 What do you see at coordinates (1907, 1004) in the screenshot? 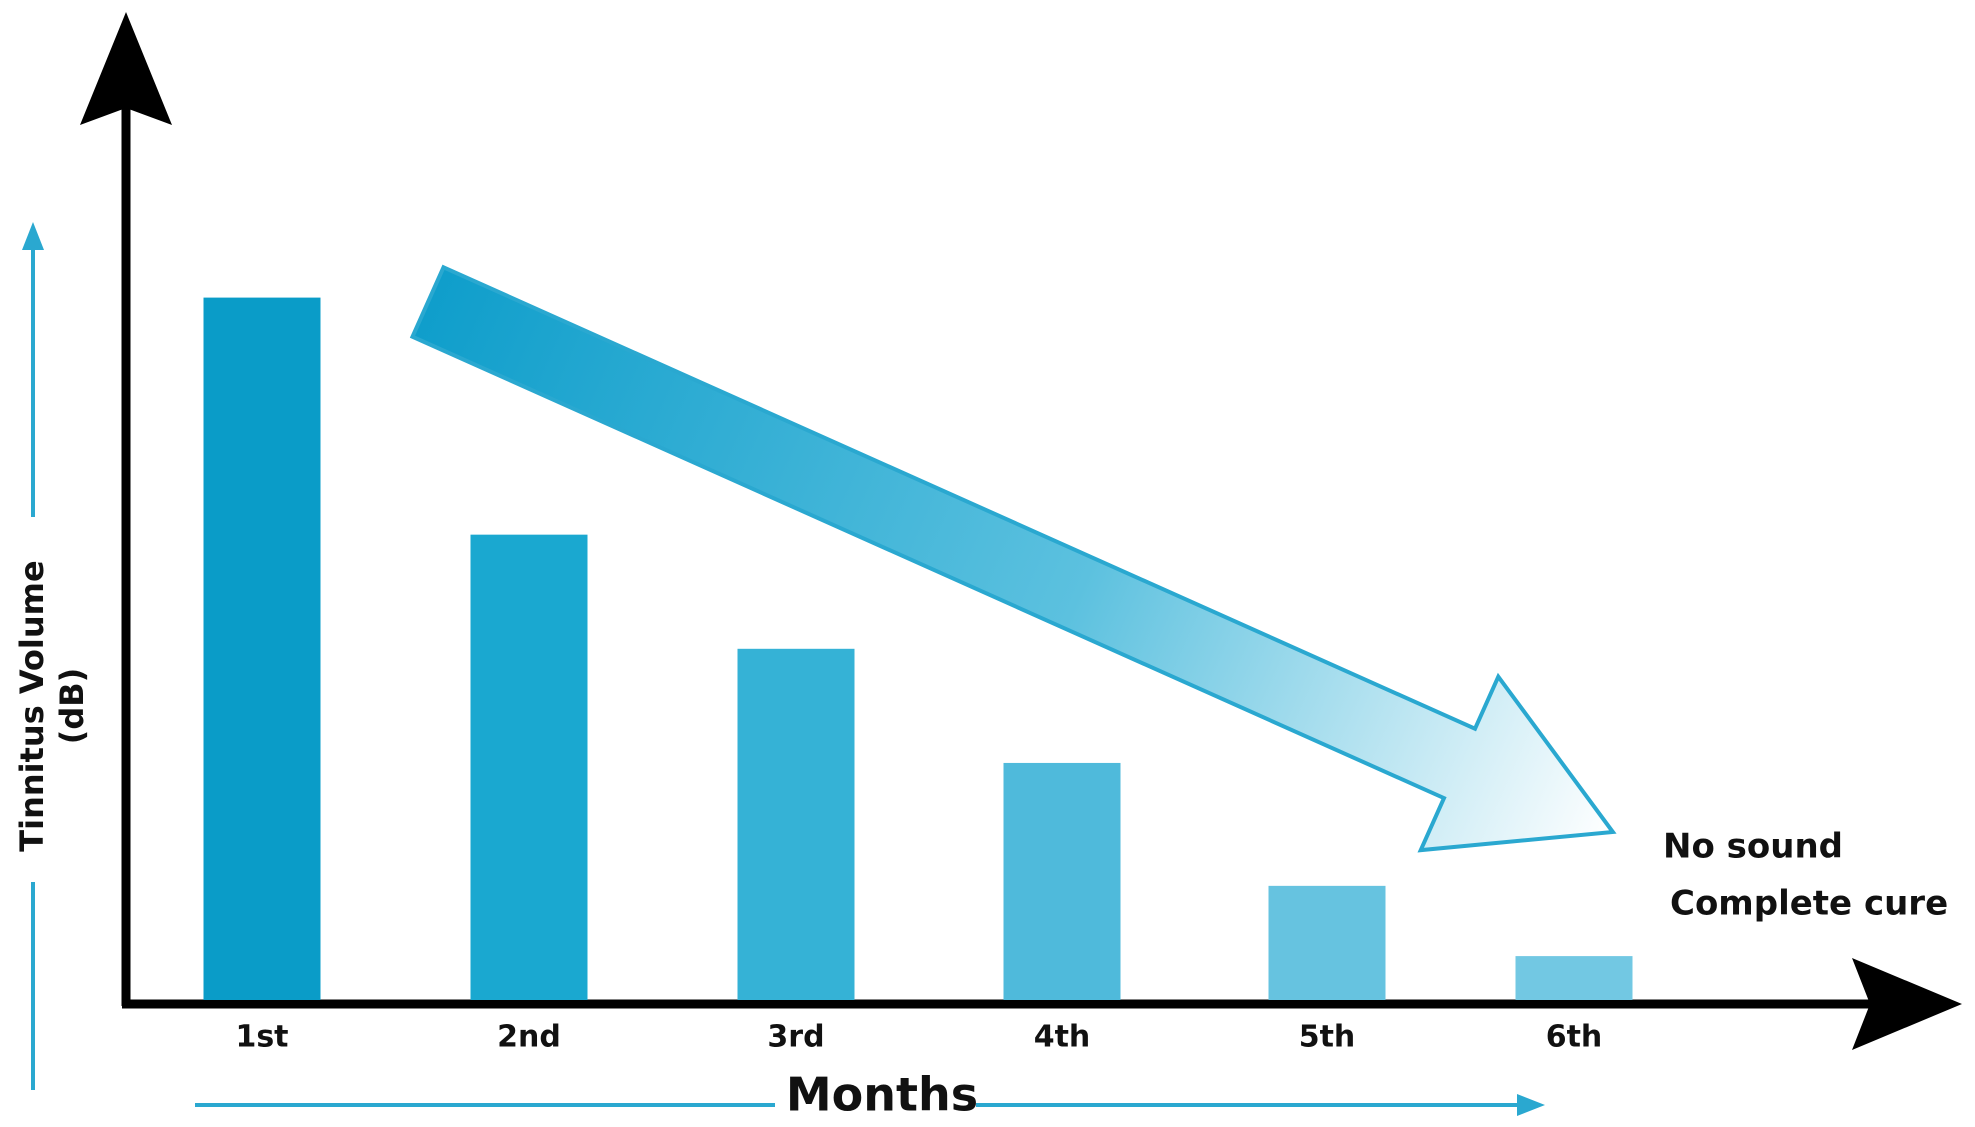
I see `x-axis-arrow` at bounding box center [1907, 1004].